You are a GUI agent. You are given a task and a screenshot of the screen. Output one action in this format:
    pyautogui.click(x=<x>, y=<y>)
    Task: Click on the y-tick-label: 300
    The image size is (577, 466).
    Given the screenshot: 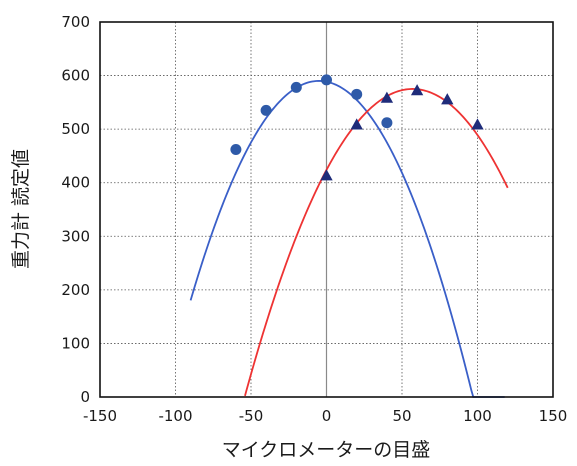 What is the action you would take?
    pyautogui.click(x=75, y=236)
    